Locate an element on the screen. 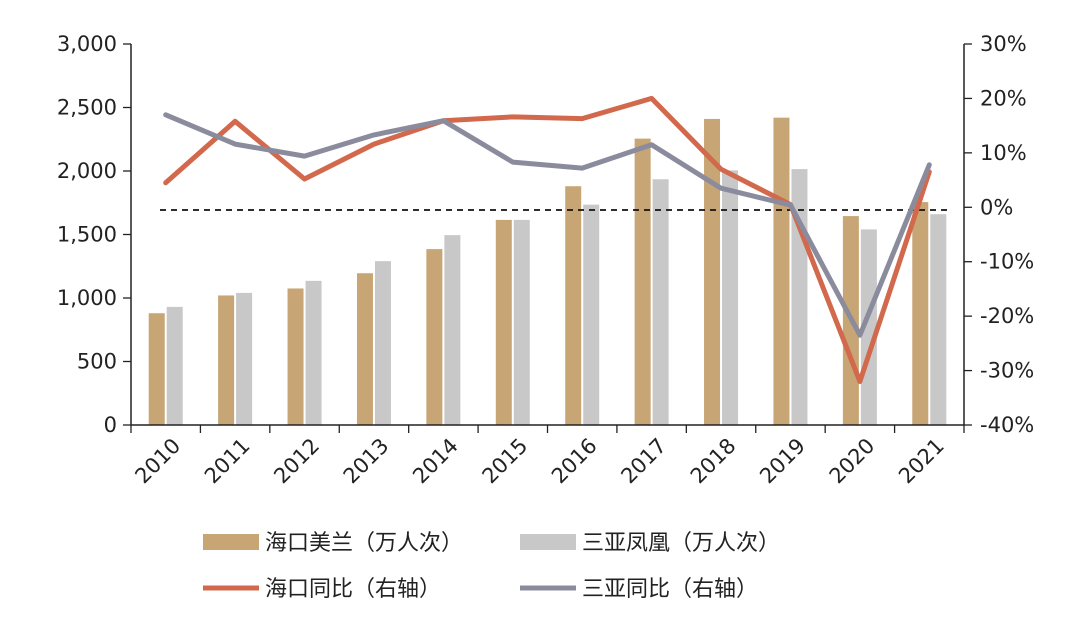  x-tick-label: 2019 is located at coordinates (782, 461).